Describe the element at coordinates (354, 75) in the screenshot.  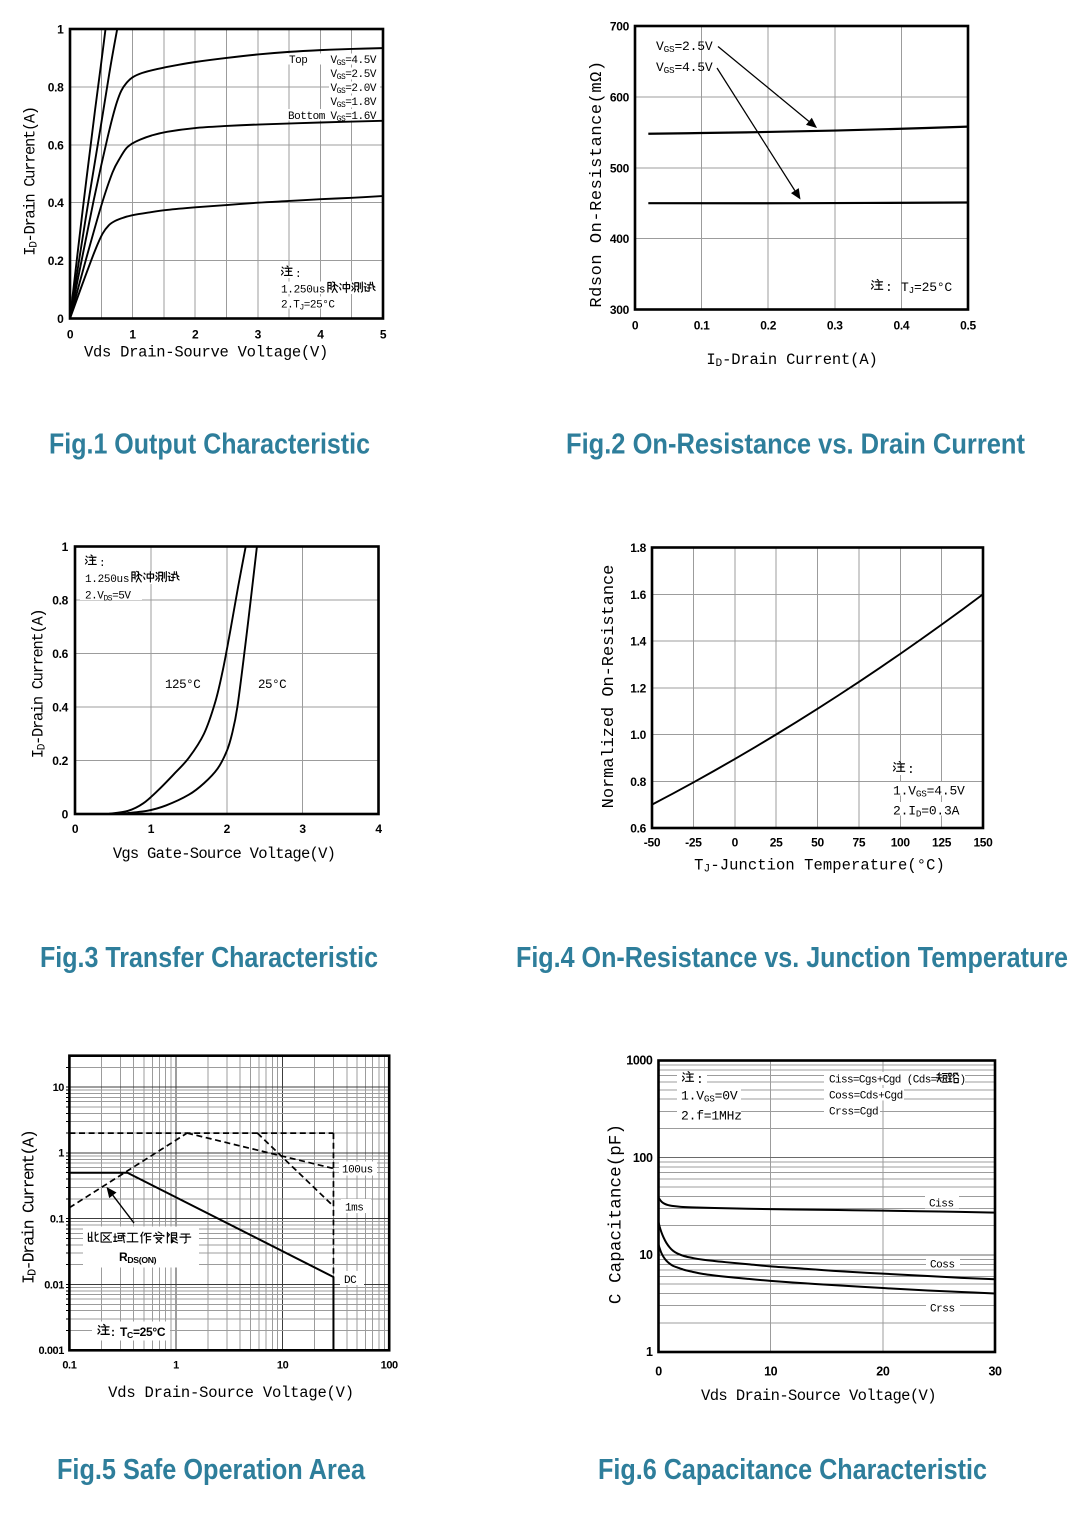
I see `svg-text: VGS=2.5V` at that location.